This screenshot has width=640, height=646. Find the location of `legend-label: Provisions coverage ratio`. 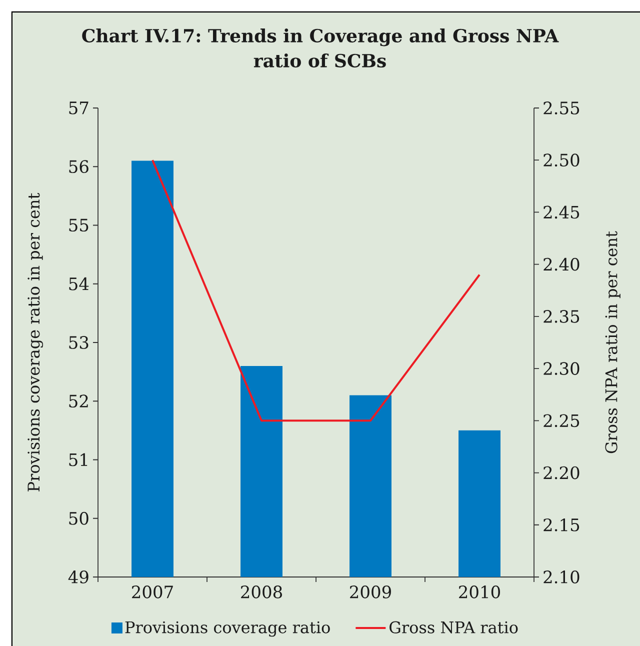

legend-label: Provisions coverage ratio is located at coordinates (227, 629).